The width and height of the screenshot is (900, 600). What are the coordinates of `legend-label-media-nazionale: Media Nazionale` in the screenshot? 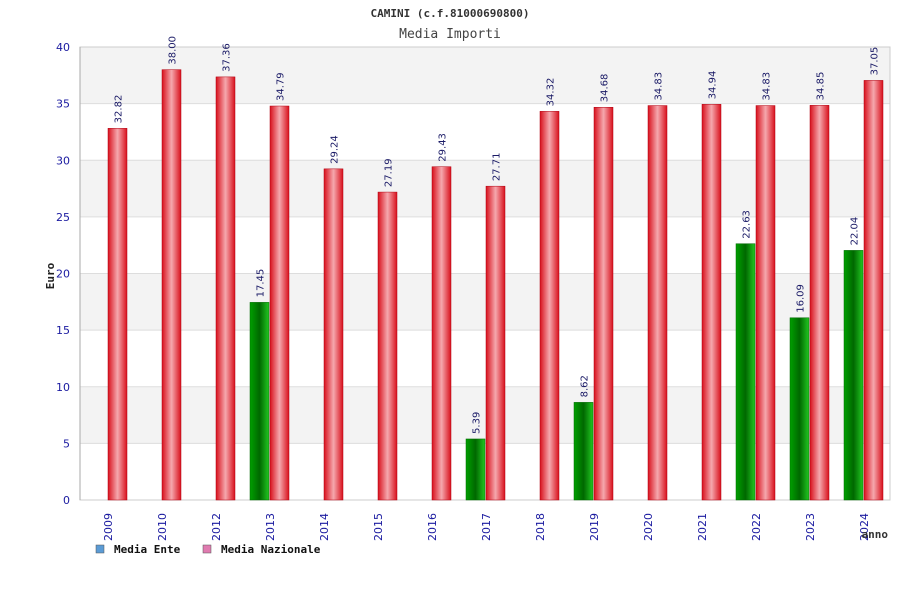 It's located at (271, 549).